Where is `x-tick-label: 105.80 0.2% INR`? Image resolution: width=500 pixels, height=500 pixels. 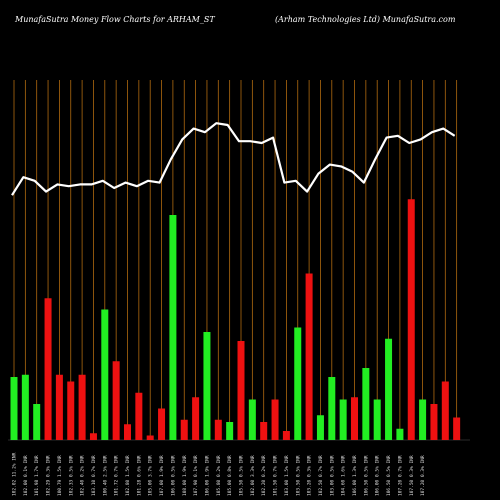 x-tick-label: 105.80 0.2% INR is located at coordinates (219, 475).